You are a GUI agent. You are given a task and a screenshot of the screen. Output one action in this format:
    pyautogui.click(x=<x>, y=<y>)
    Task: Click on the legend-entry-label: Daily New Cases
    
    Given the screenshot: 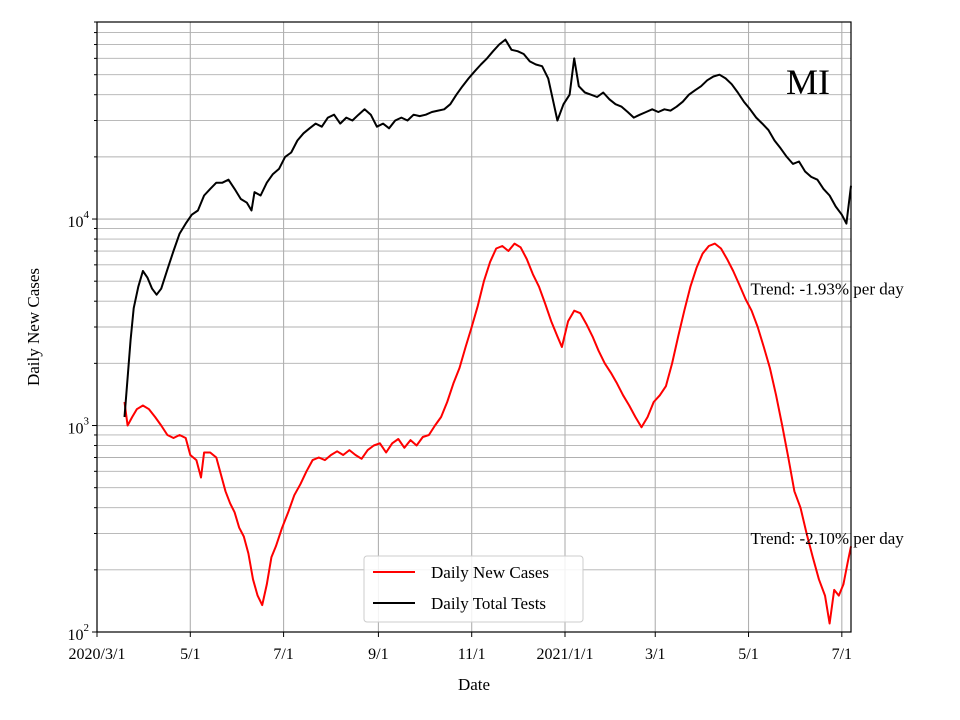 What is the action you would take?
    pyautogui.click(x=490, y=572)
    